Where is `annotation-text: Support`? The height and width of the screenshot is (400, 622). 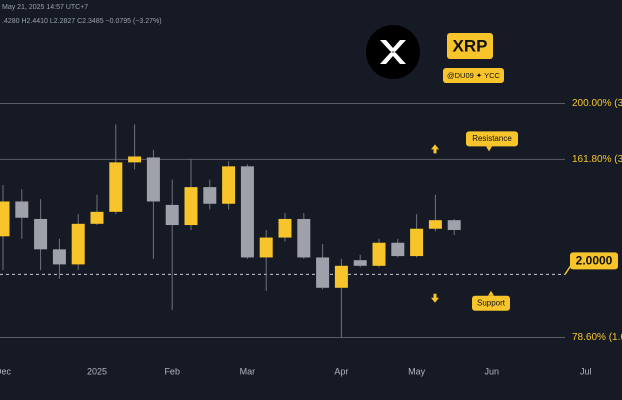
annotation-text: Support is located at coordinates (491, 302).